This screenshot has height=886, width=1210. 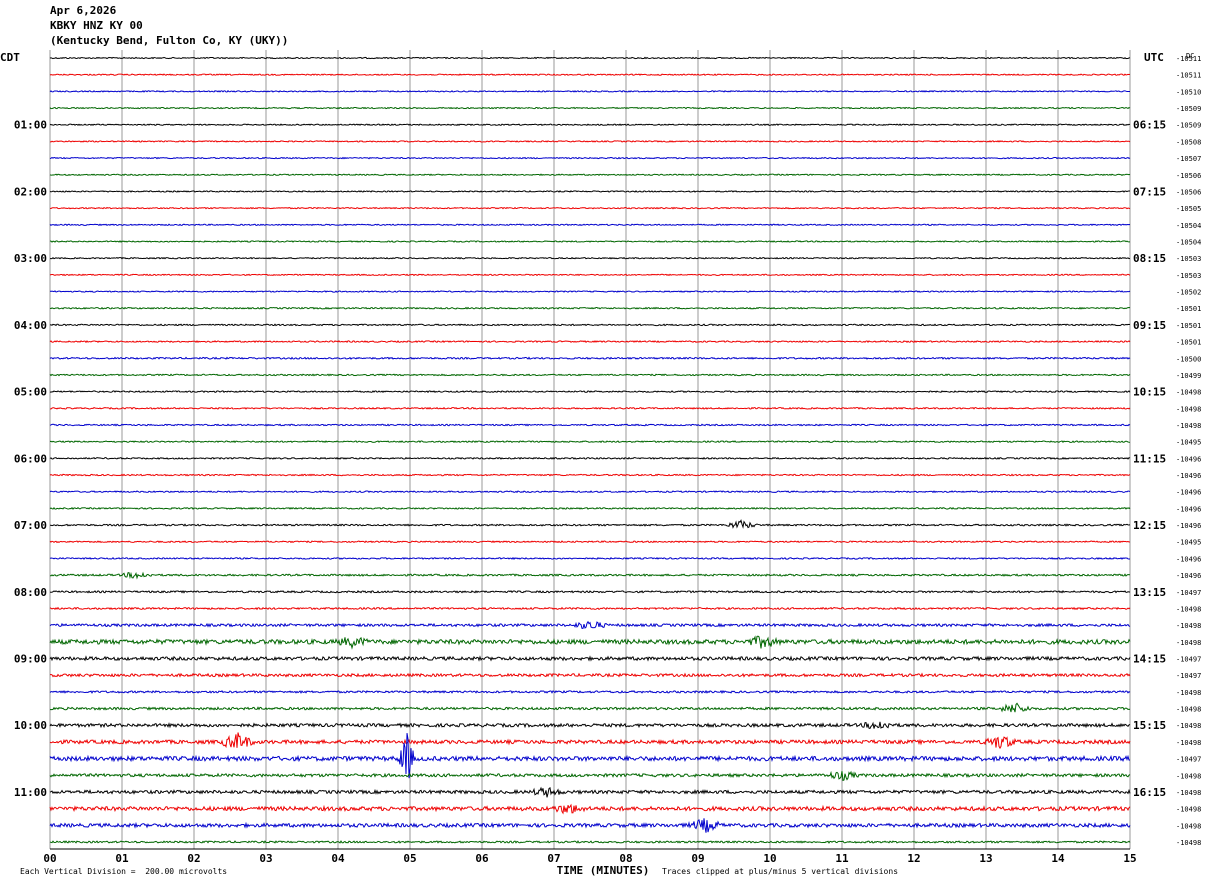 What do you see at coordinates (1149, 325) in the screenshot?
I see `utc-hour-label: 09:15` at bounding box center [1149, 325].